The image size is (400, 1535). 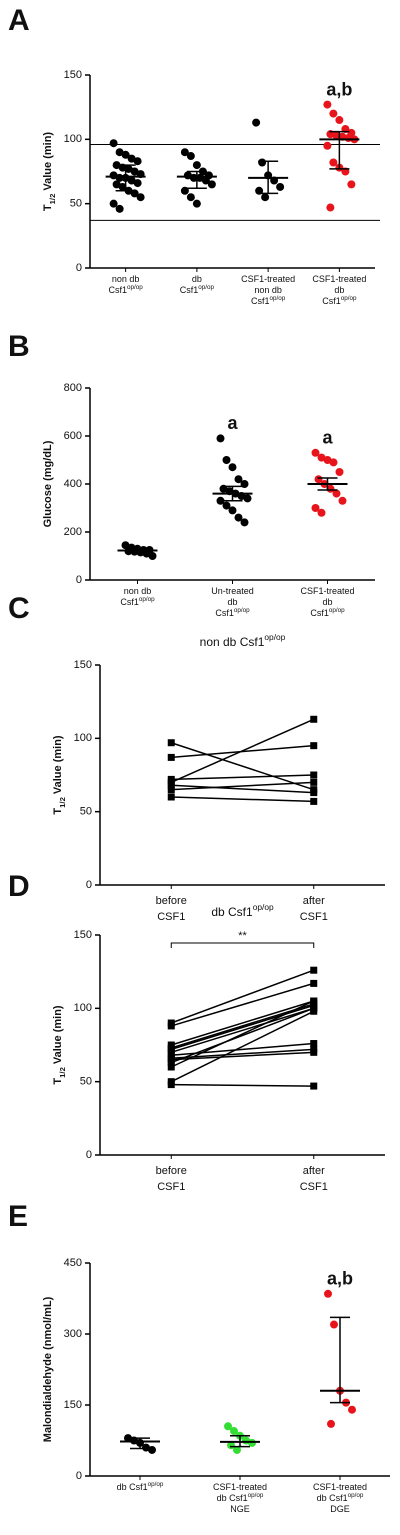 What do you see at coordinates (242, 936) in the screenshot?
I see `significance-label: **` at bounding box center [242, 936].